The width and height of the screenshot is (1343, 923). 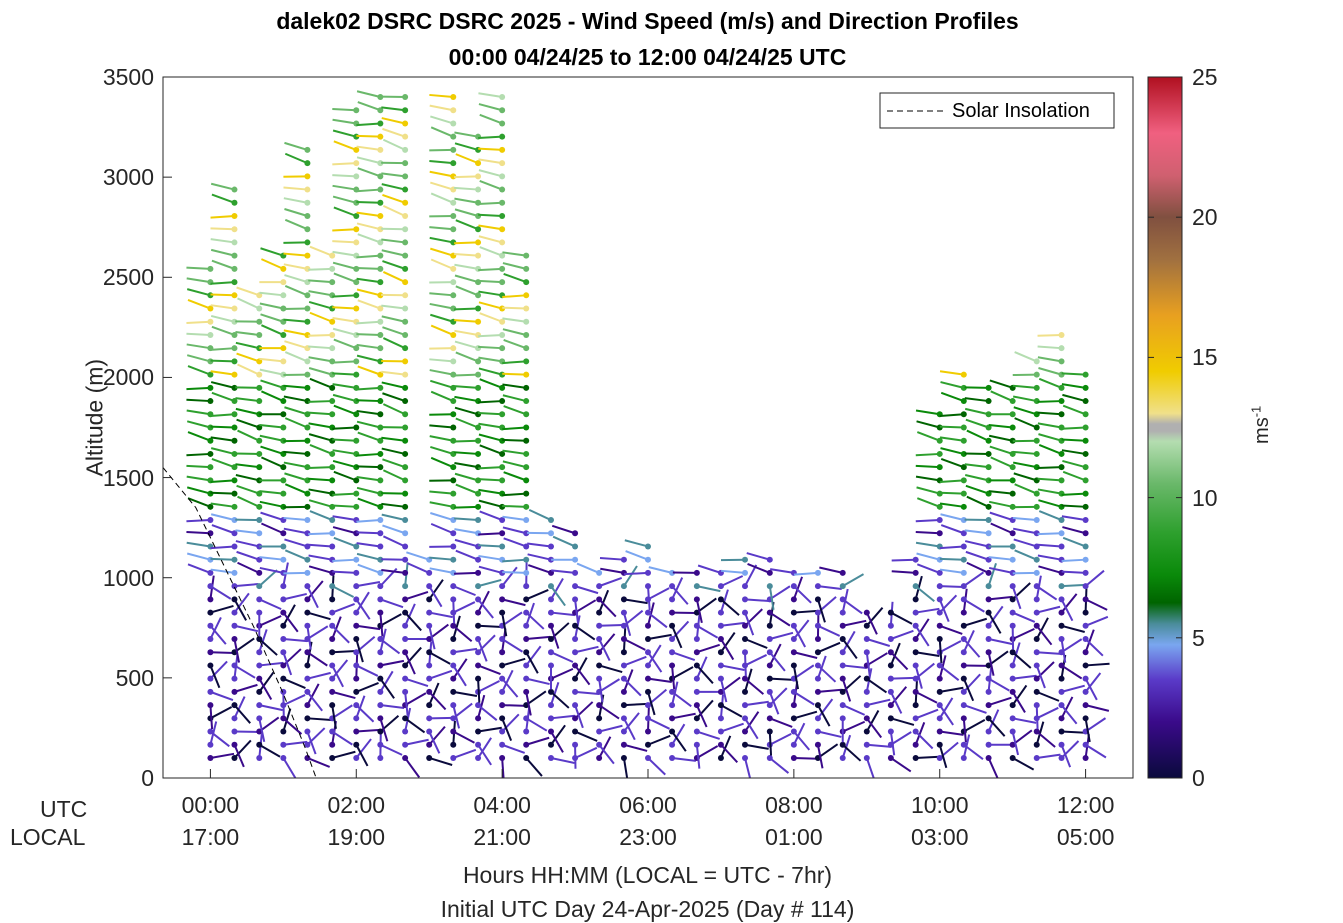 I want to click on colorbar-tick-label: 15, so click(x=1205, y=357).